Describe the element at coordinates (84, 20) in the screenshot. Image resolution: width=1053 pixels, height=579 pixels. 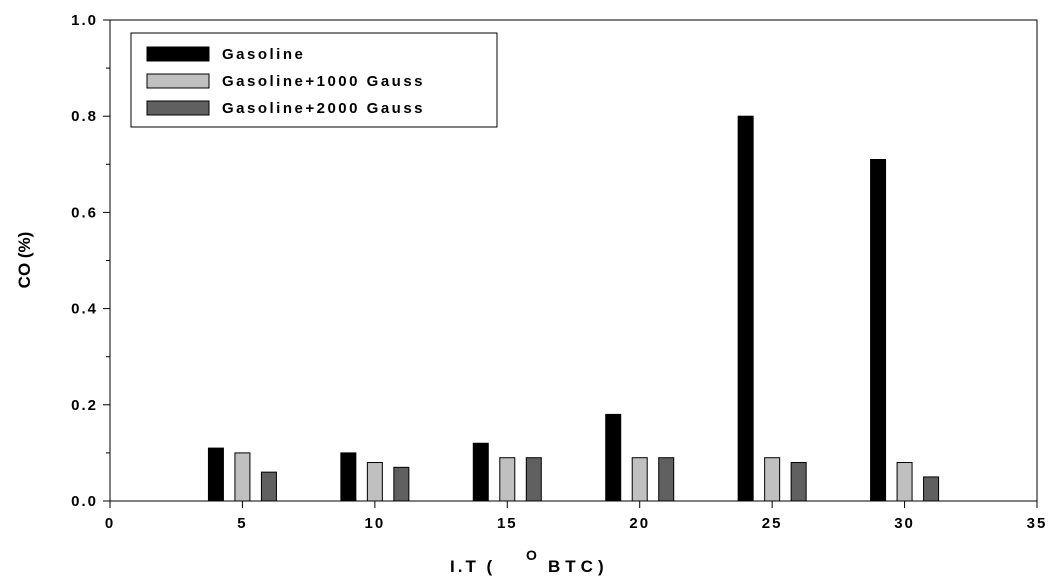
I see `y-tick-label: 1.0` at that location.